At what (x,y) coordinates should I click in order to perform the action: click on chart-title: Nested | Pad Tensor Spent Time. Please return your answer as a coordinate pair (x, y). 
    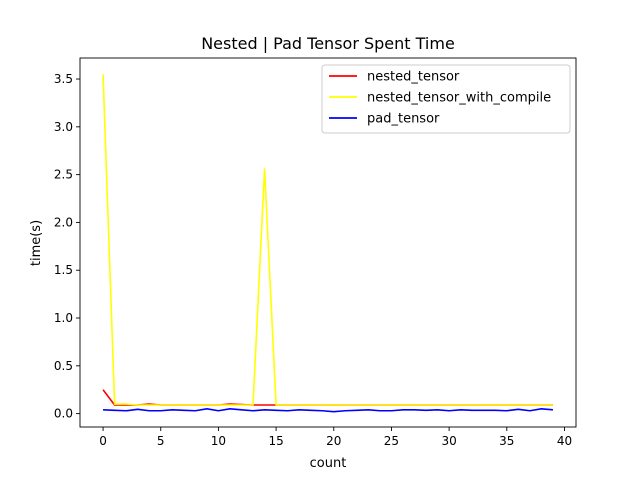
    Looking at the image, I should click on (328, 43).